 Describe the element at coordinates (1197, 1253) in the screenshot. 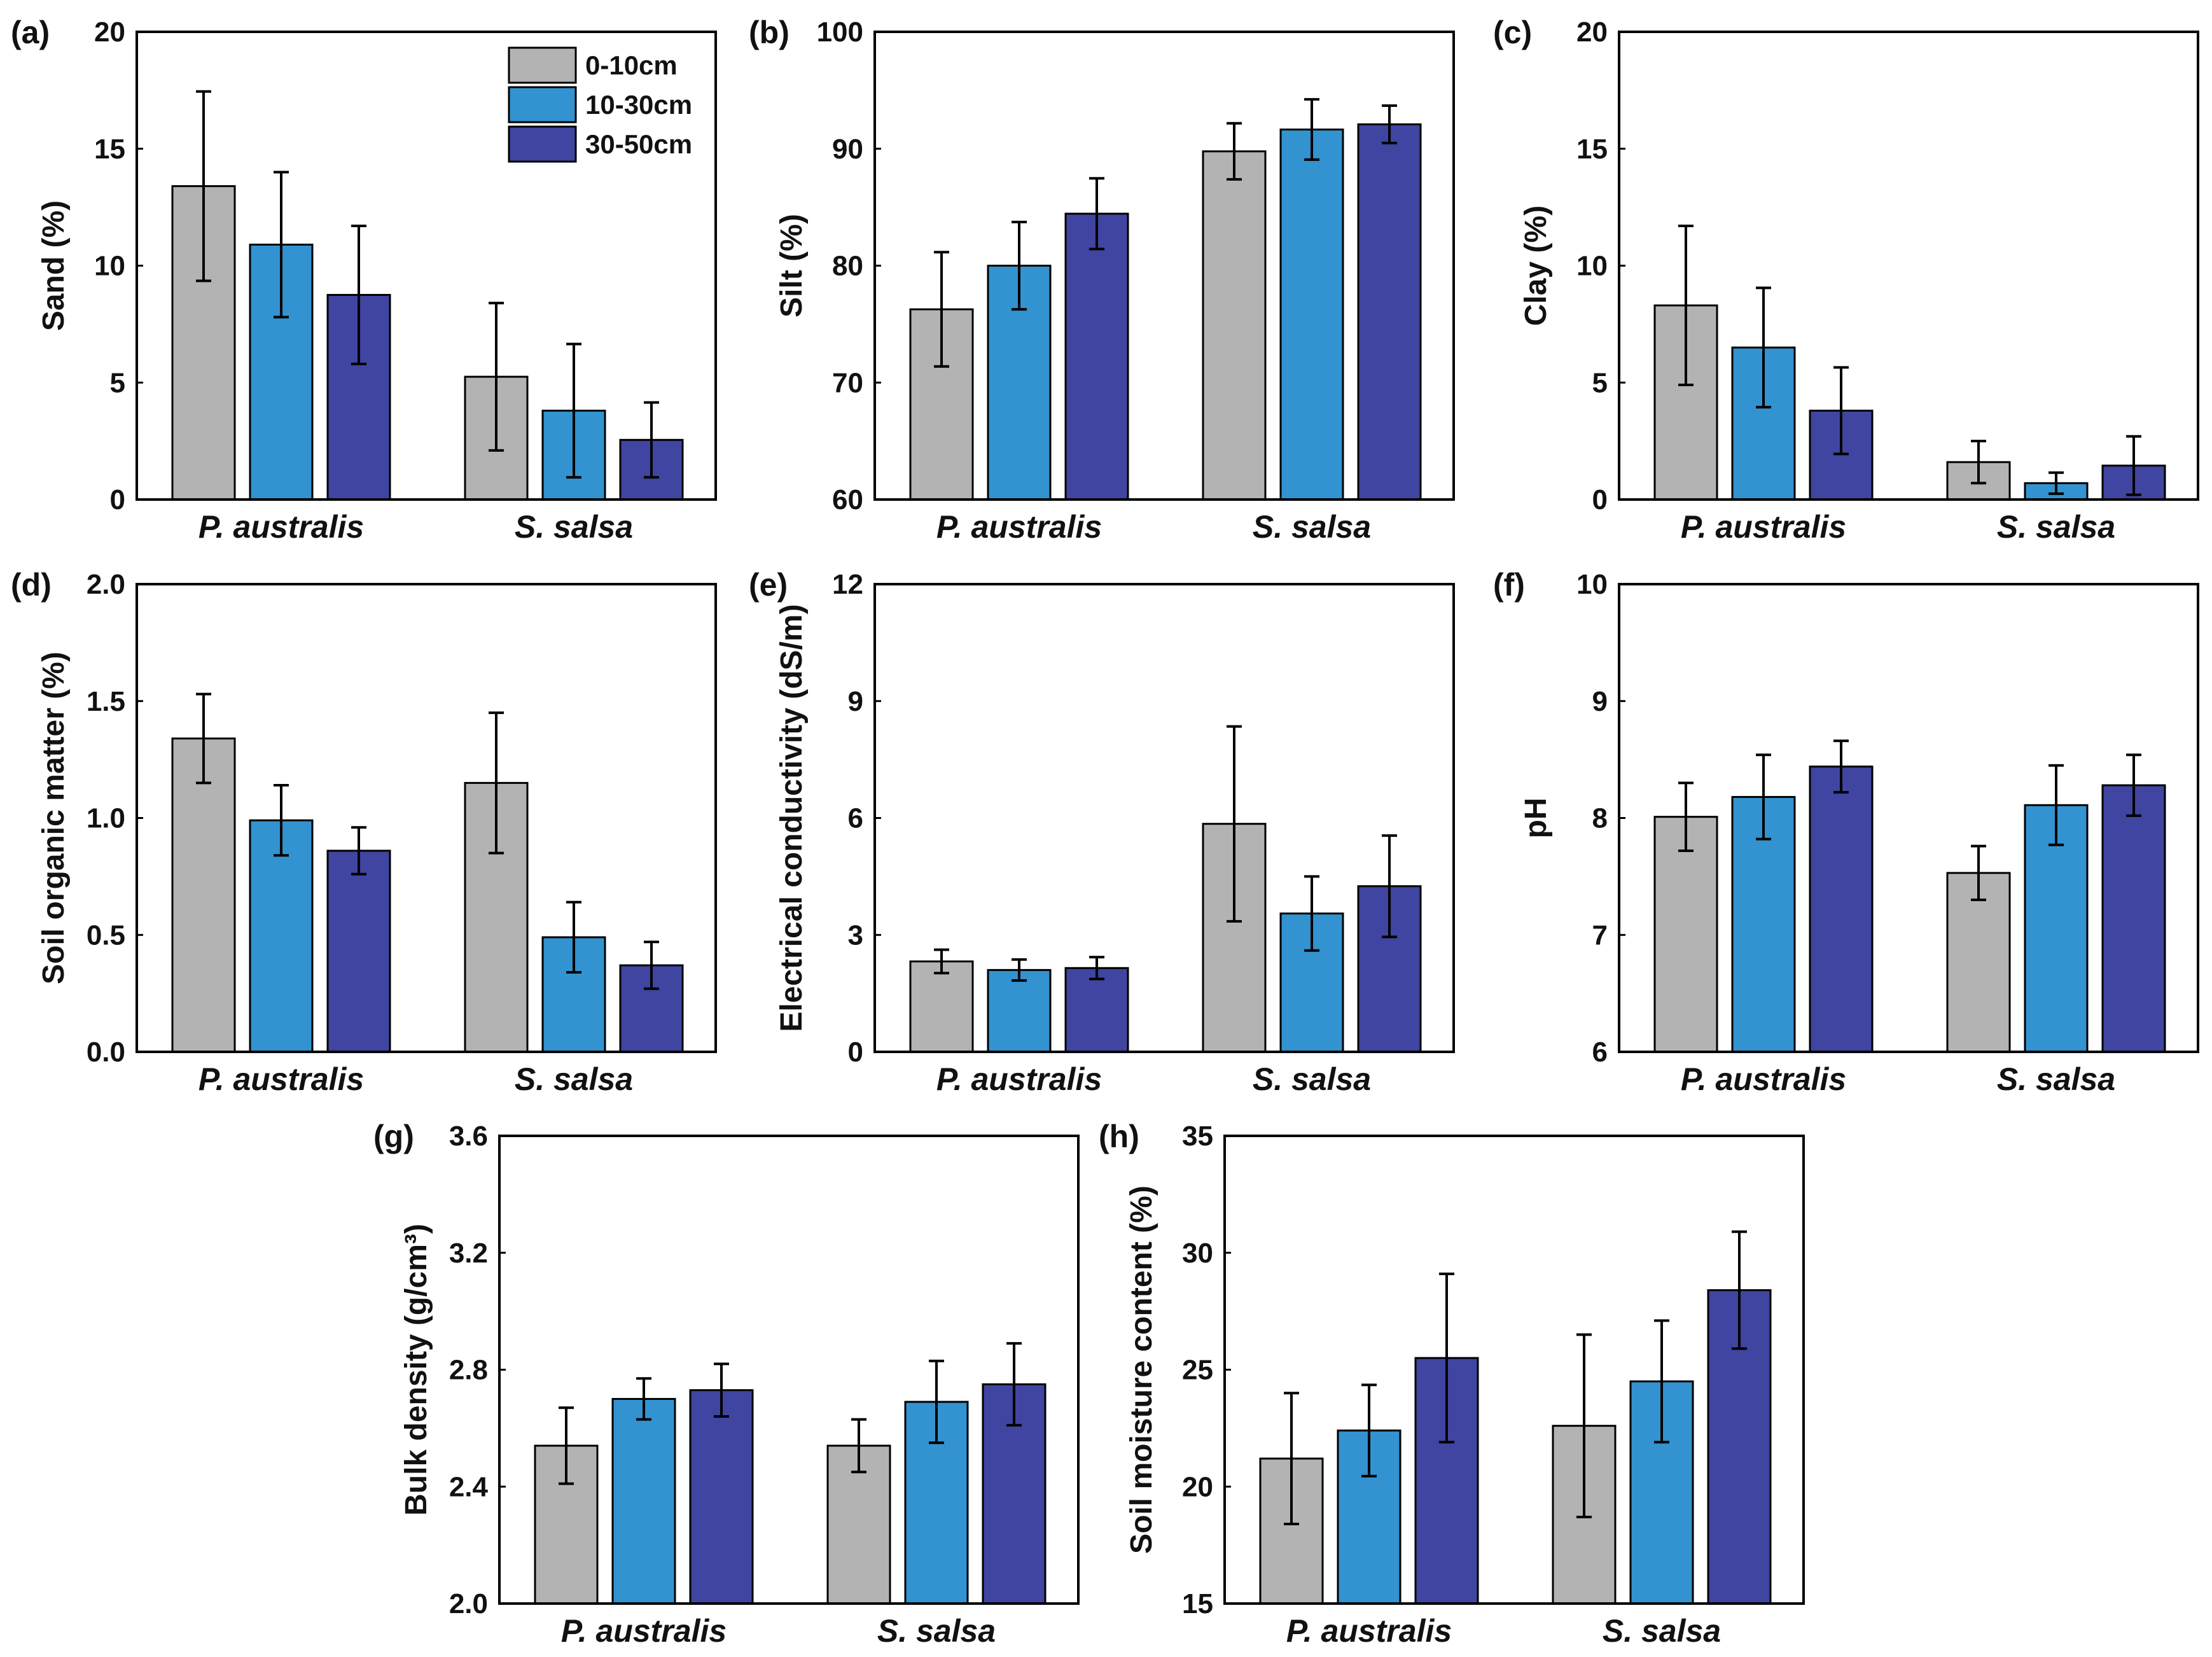

I see `y-tick-label: 30` at that location.